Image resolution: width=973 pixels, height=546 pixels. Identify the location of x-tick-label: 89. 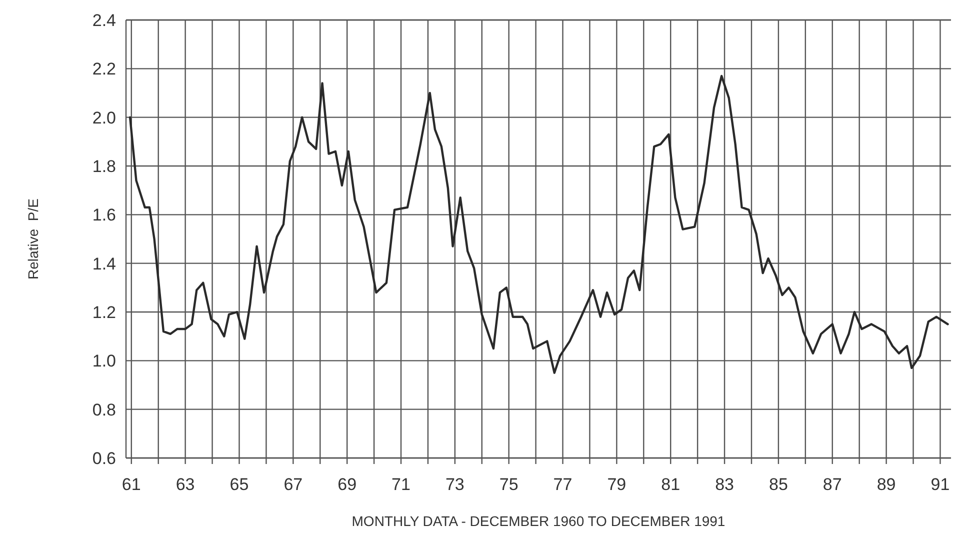
(886, 484).